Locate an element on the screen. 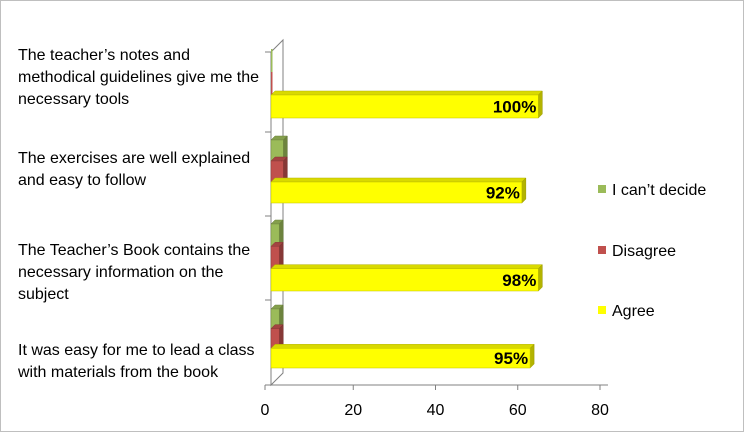  legend-item-cant-decide: I can’t decide is located at coordinates (652, 191).